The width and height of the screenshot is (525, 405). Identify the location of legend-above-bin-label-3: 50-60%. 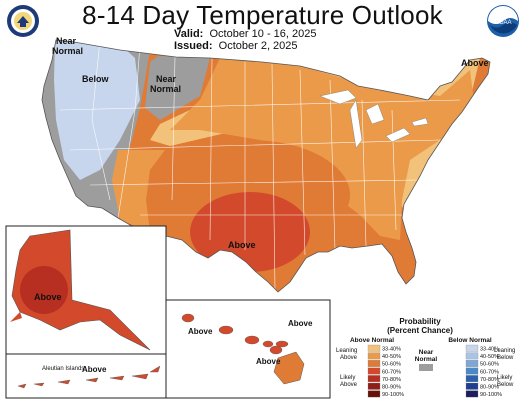
(391, 365).